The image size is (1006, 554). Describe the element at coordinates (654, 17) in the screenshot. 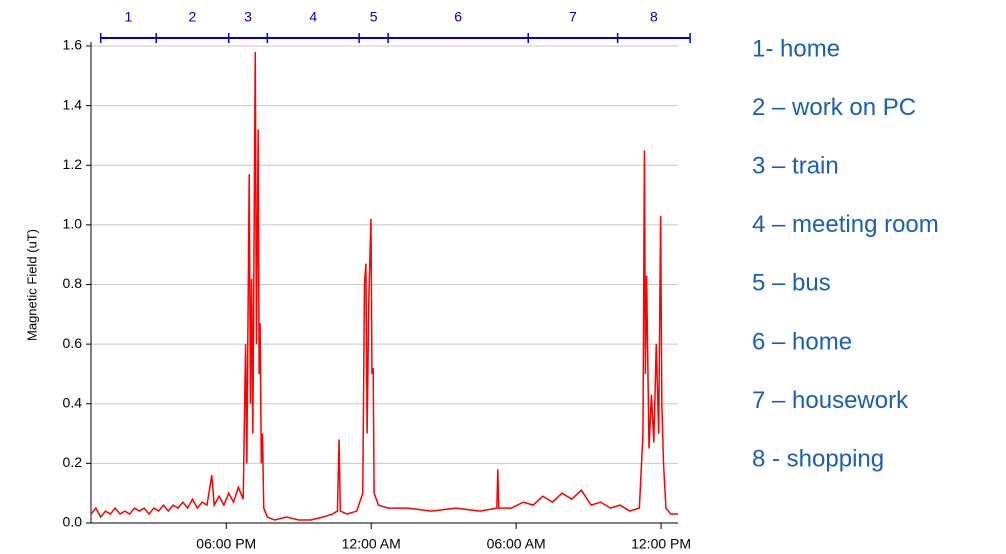

I see `segment-label: 8` at that location.